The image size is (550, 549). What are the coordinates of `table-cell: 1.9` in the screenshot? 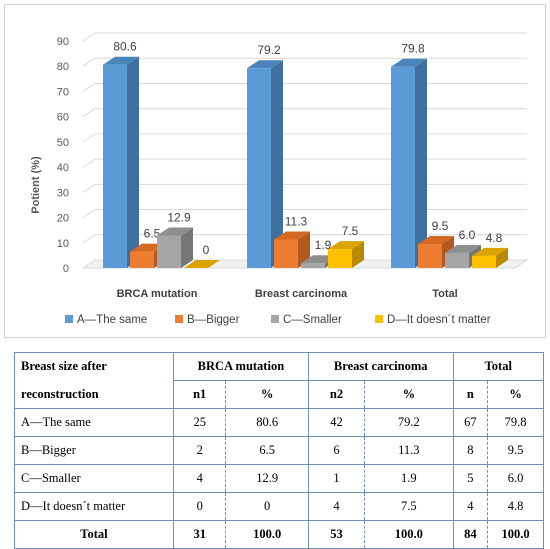 It's located at (409, 478).